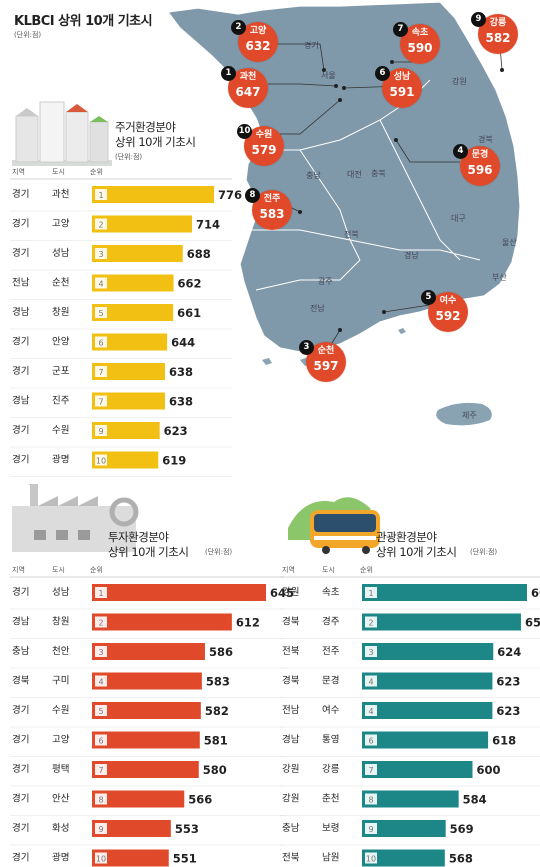 The image size is (540, 867). Describe the element at coordinates (330, 799) in the screenshot. I see `row-city: 춘천` at that location.